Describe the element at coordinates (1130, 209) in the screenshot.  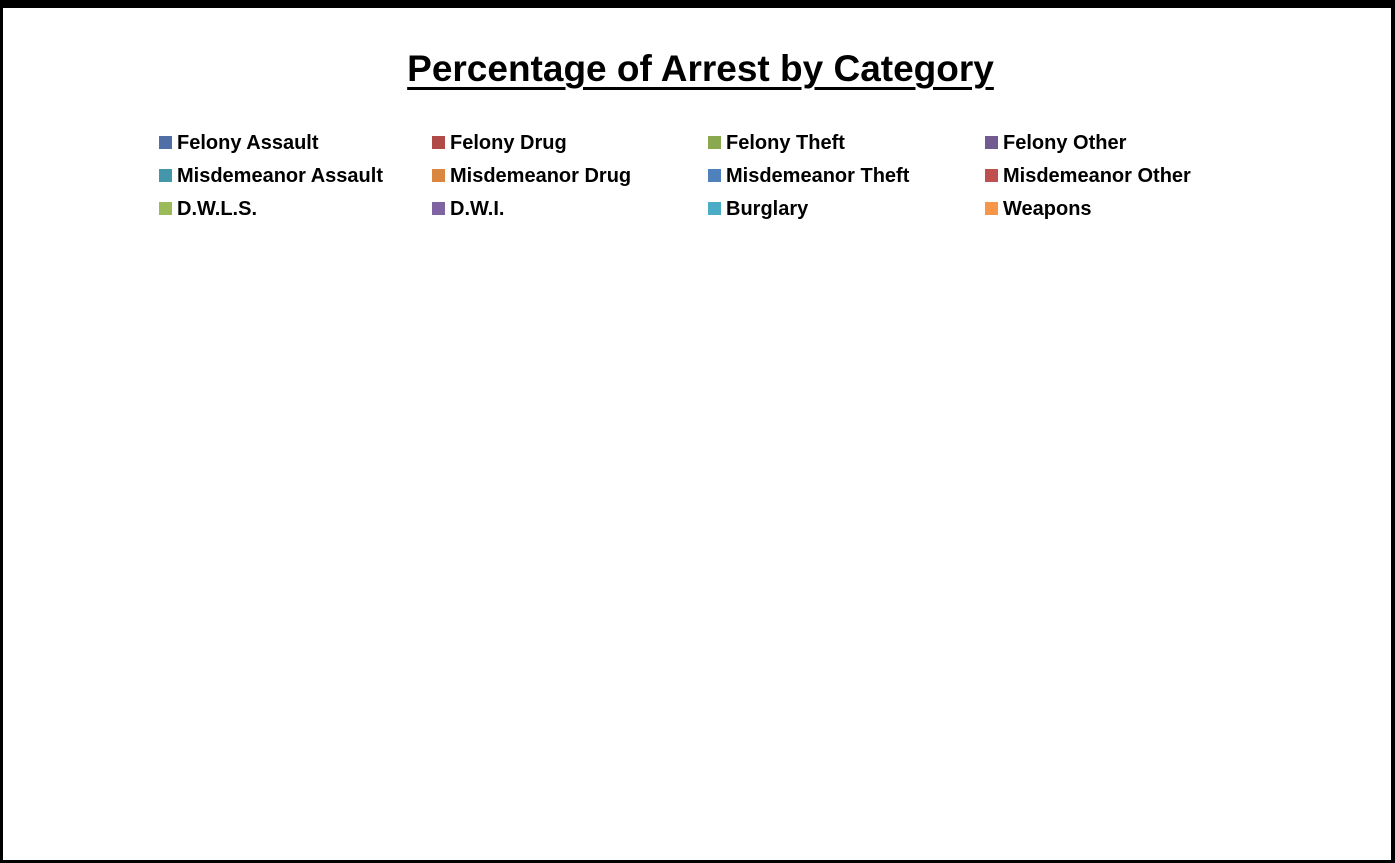
I see `legend-entry: Weapons` at that location.